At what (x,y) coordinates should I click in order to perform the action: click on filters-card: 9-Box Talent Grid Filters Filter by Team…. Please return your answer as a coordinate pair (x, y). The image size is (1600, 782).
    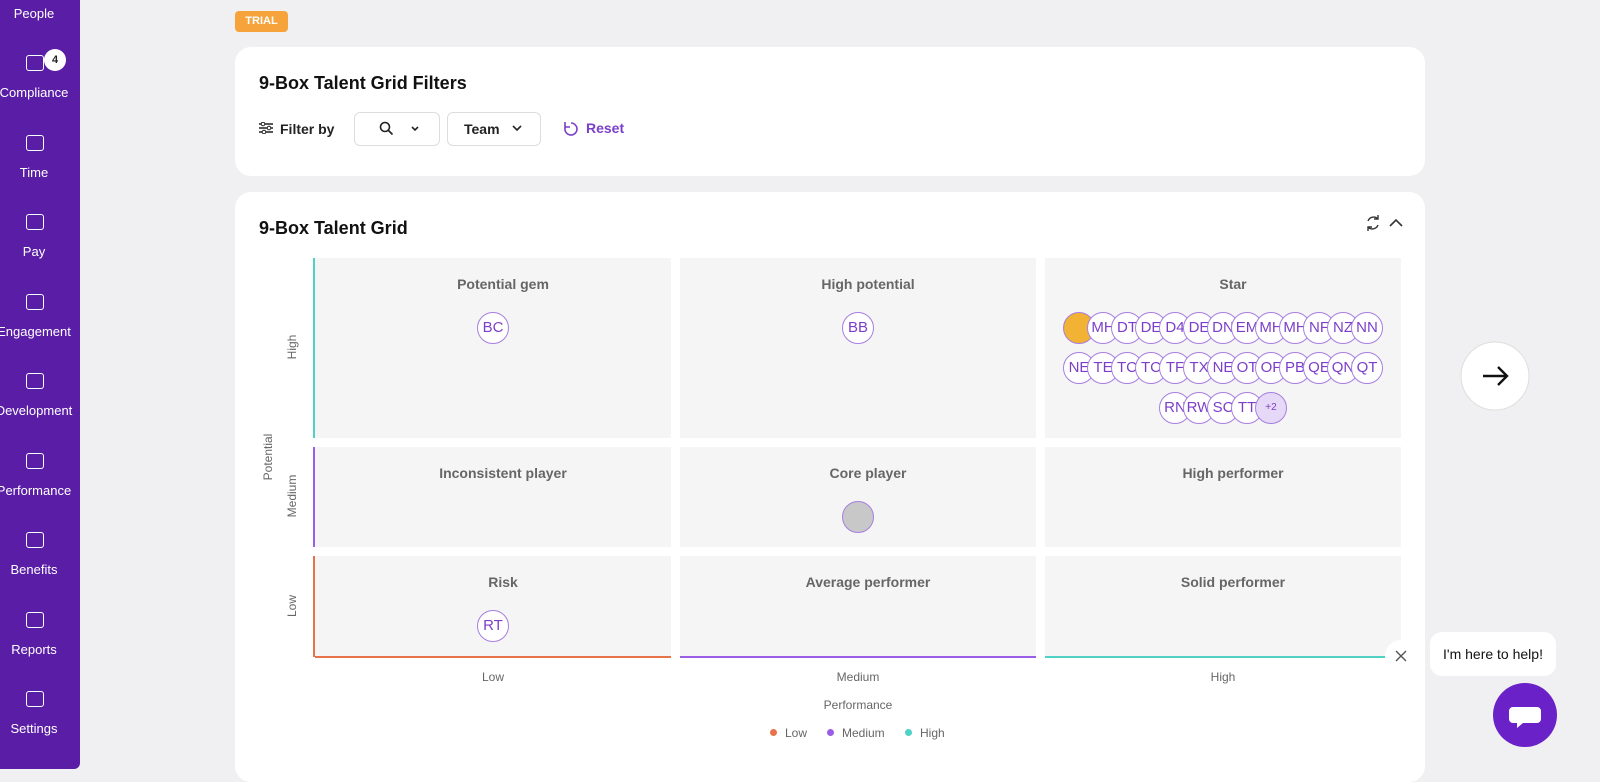
    Looking at the image, I should click on (830, 111).